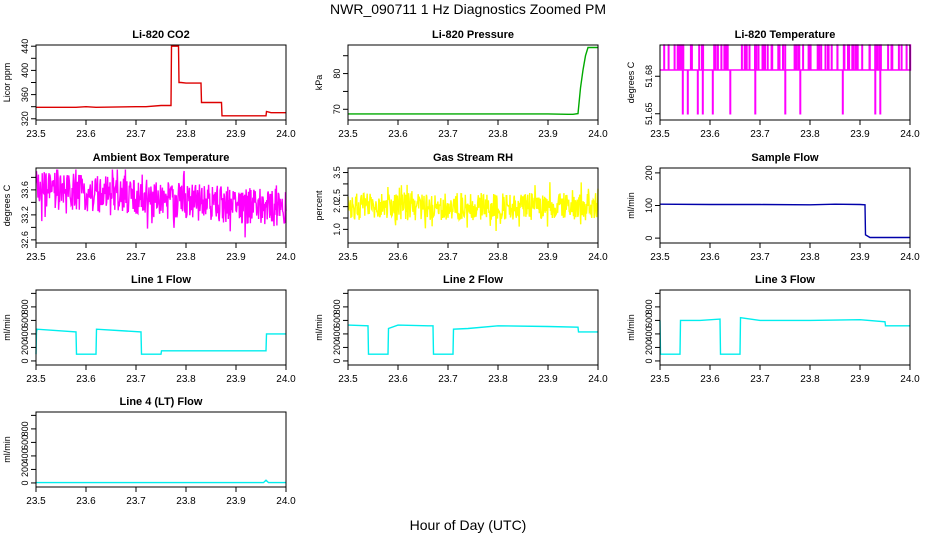 This screenshot has width=936, height=545. Describe the element at coordinates (468, 9) in the screenshot. I see `figure-title: NWR_090711 1 Hz Diagnostics Zoomed PM` at that location.